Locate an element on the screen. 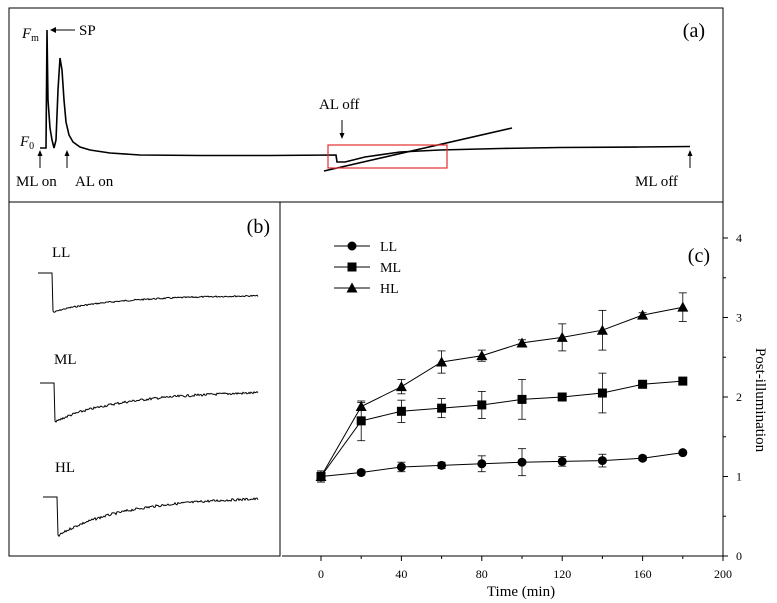 The height and width of the screenshot is (603, 777). series-ll is located at coordinates (502, 465).